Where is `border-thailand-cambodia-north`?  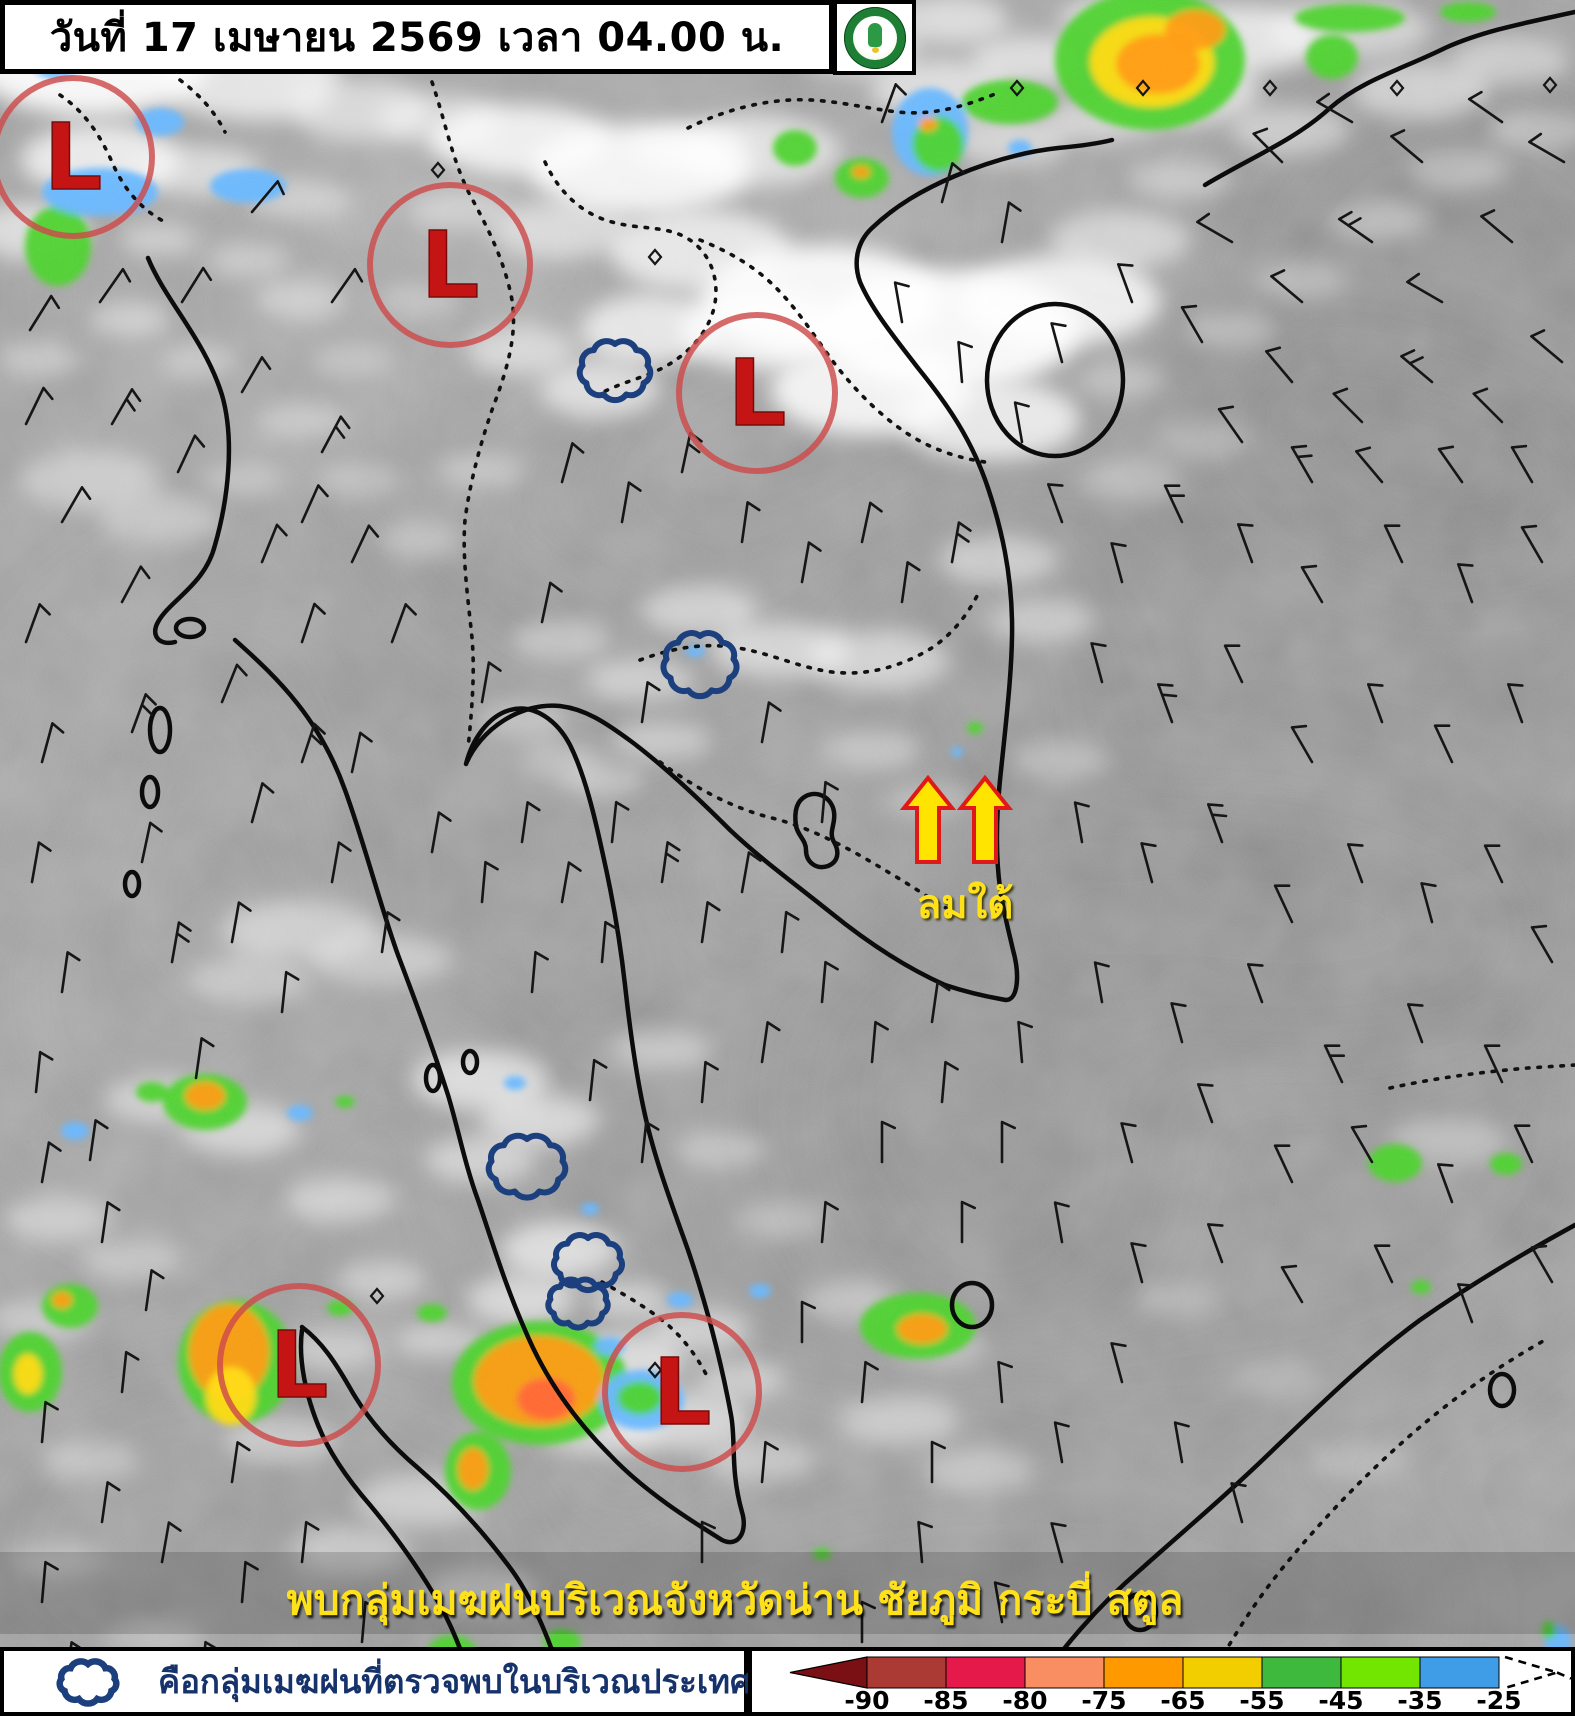
border-thailand-cambodia-north is located at coordinates (810, 631).